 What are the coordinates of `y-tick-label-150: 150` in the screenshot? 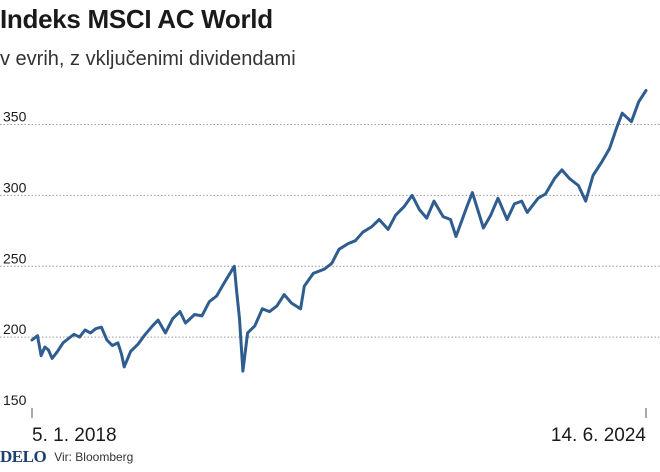 It's located at (15, 400).